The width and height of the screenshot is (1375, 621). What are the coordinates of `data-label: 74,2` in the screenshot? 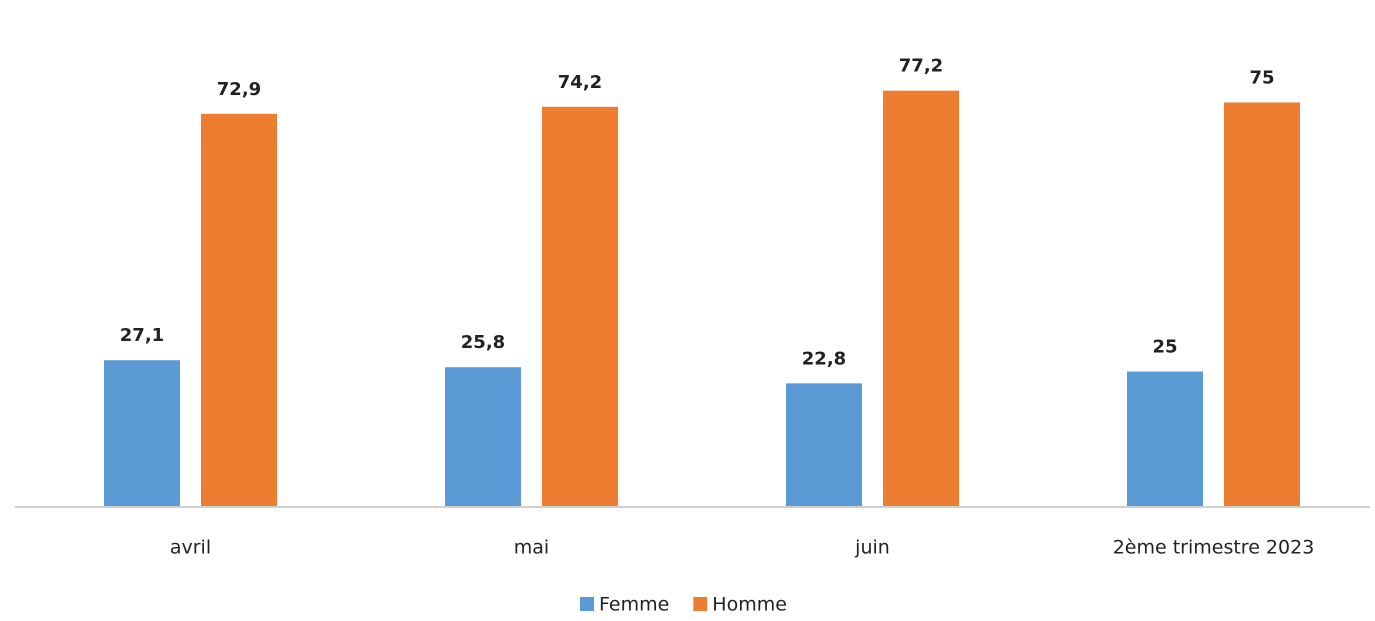 It's located at (580, 82).